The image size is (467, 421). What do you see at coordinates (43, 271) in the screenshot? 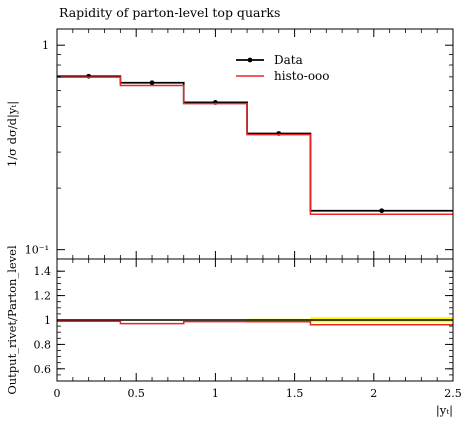
I see `ratio-y-tick-label: 1.4` at bounding box center [43, 271].